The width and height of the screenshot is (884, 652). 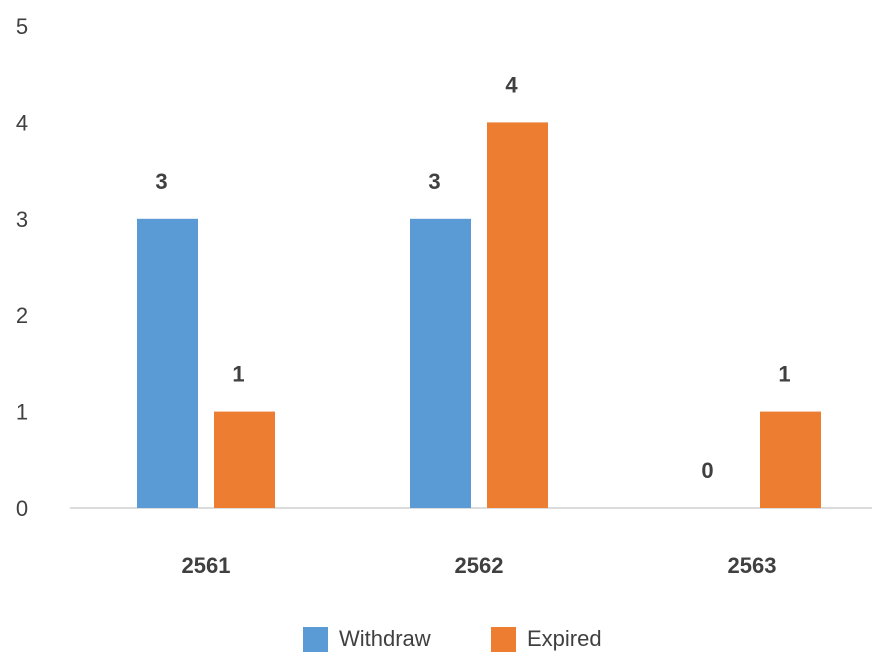 I want to click on x-category-label: 2562, so click(x=479, y=565).